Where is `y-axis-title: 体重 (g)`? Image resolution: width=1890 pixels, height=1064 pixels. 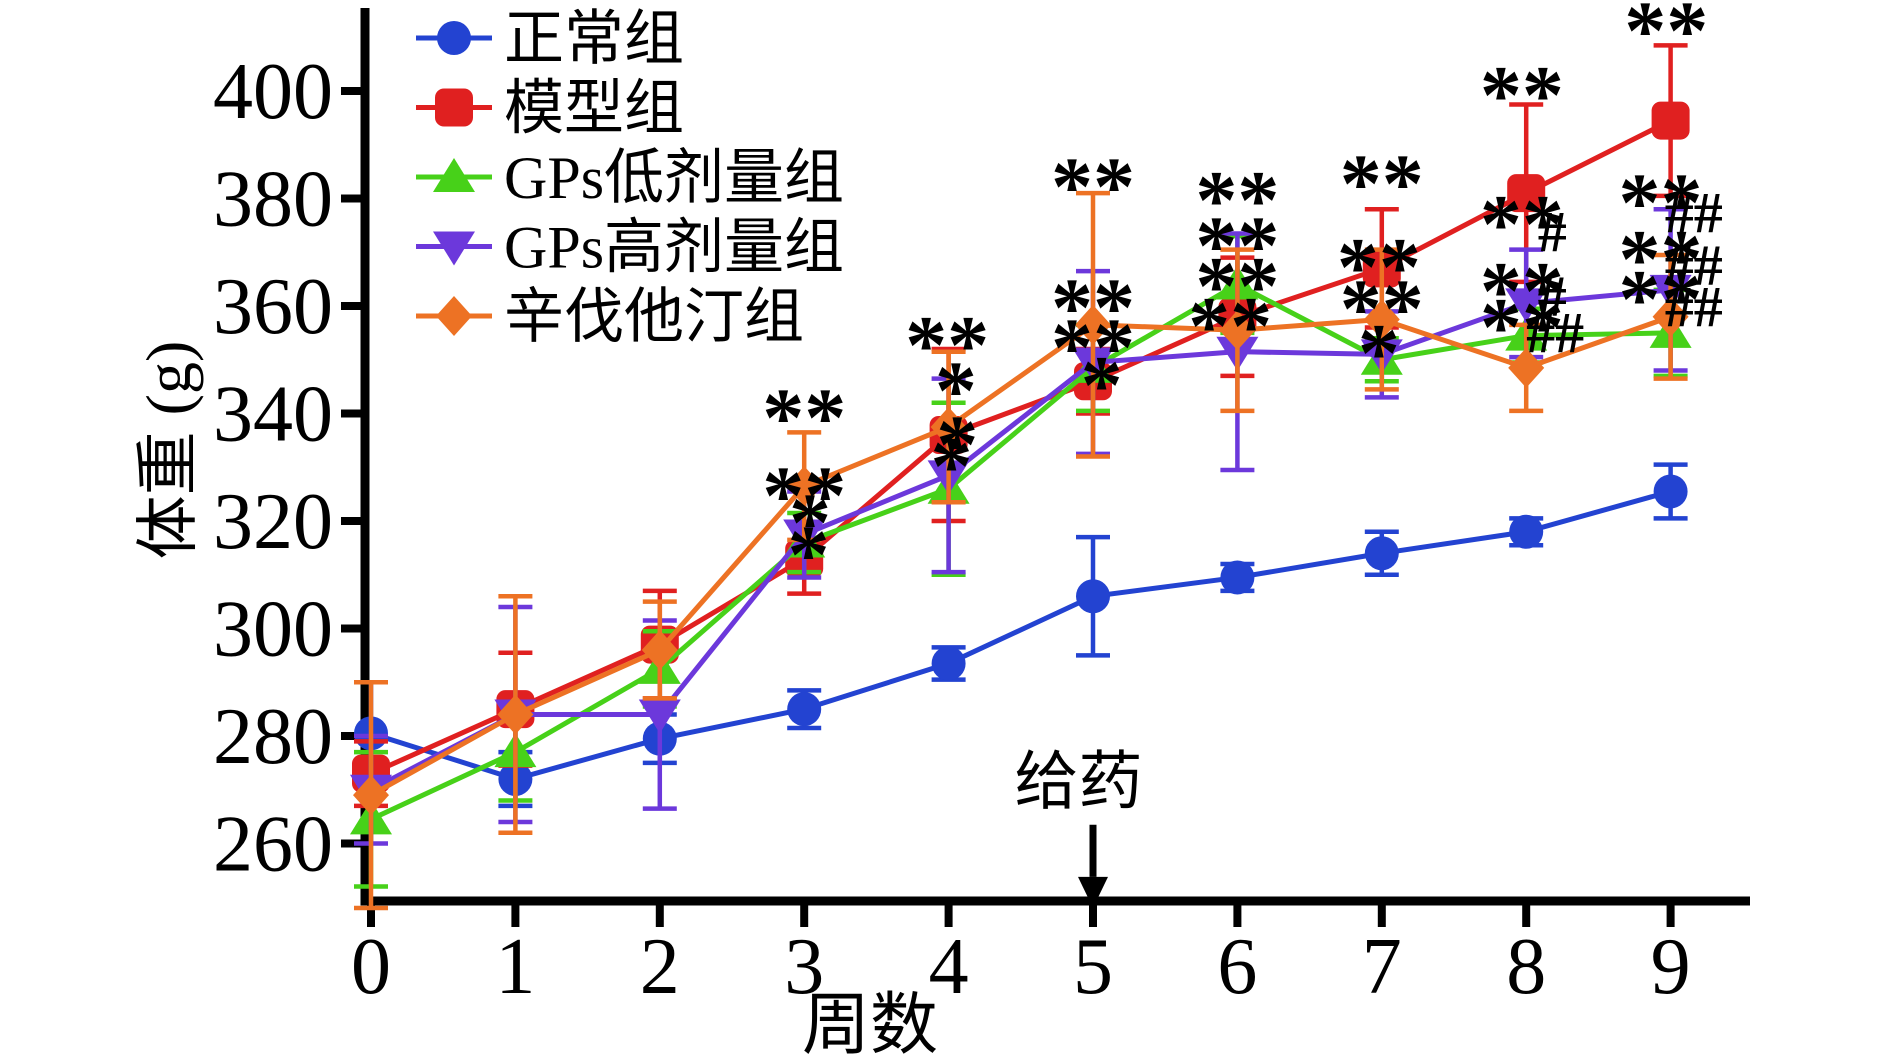 y-axis-title: 体重 (g) is located at coordinates (168, 450).